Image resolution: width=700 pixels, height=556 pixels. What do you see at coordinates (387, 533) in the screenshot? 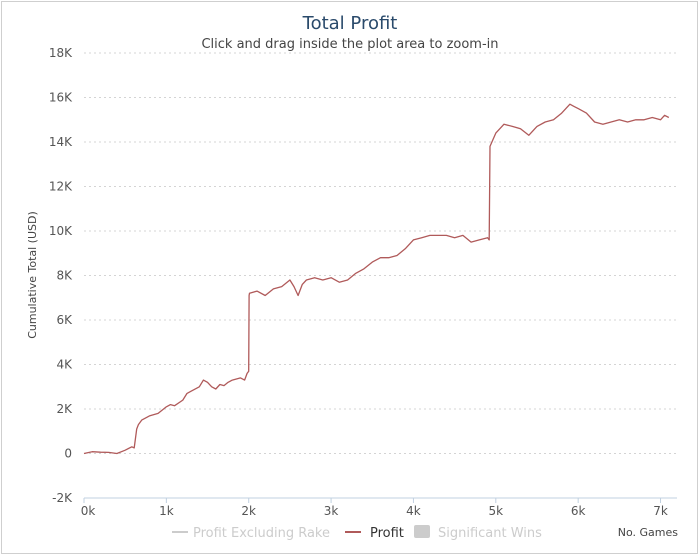
I see `legend-label-profit: Profit` at bounding box center [387, 533].